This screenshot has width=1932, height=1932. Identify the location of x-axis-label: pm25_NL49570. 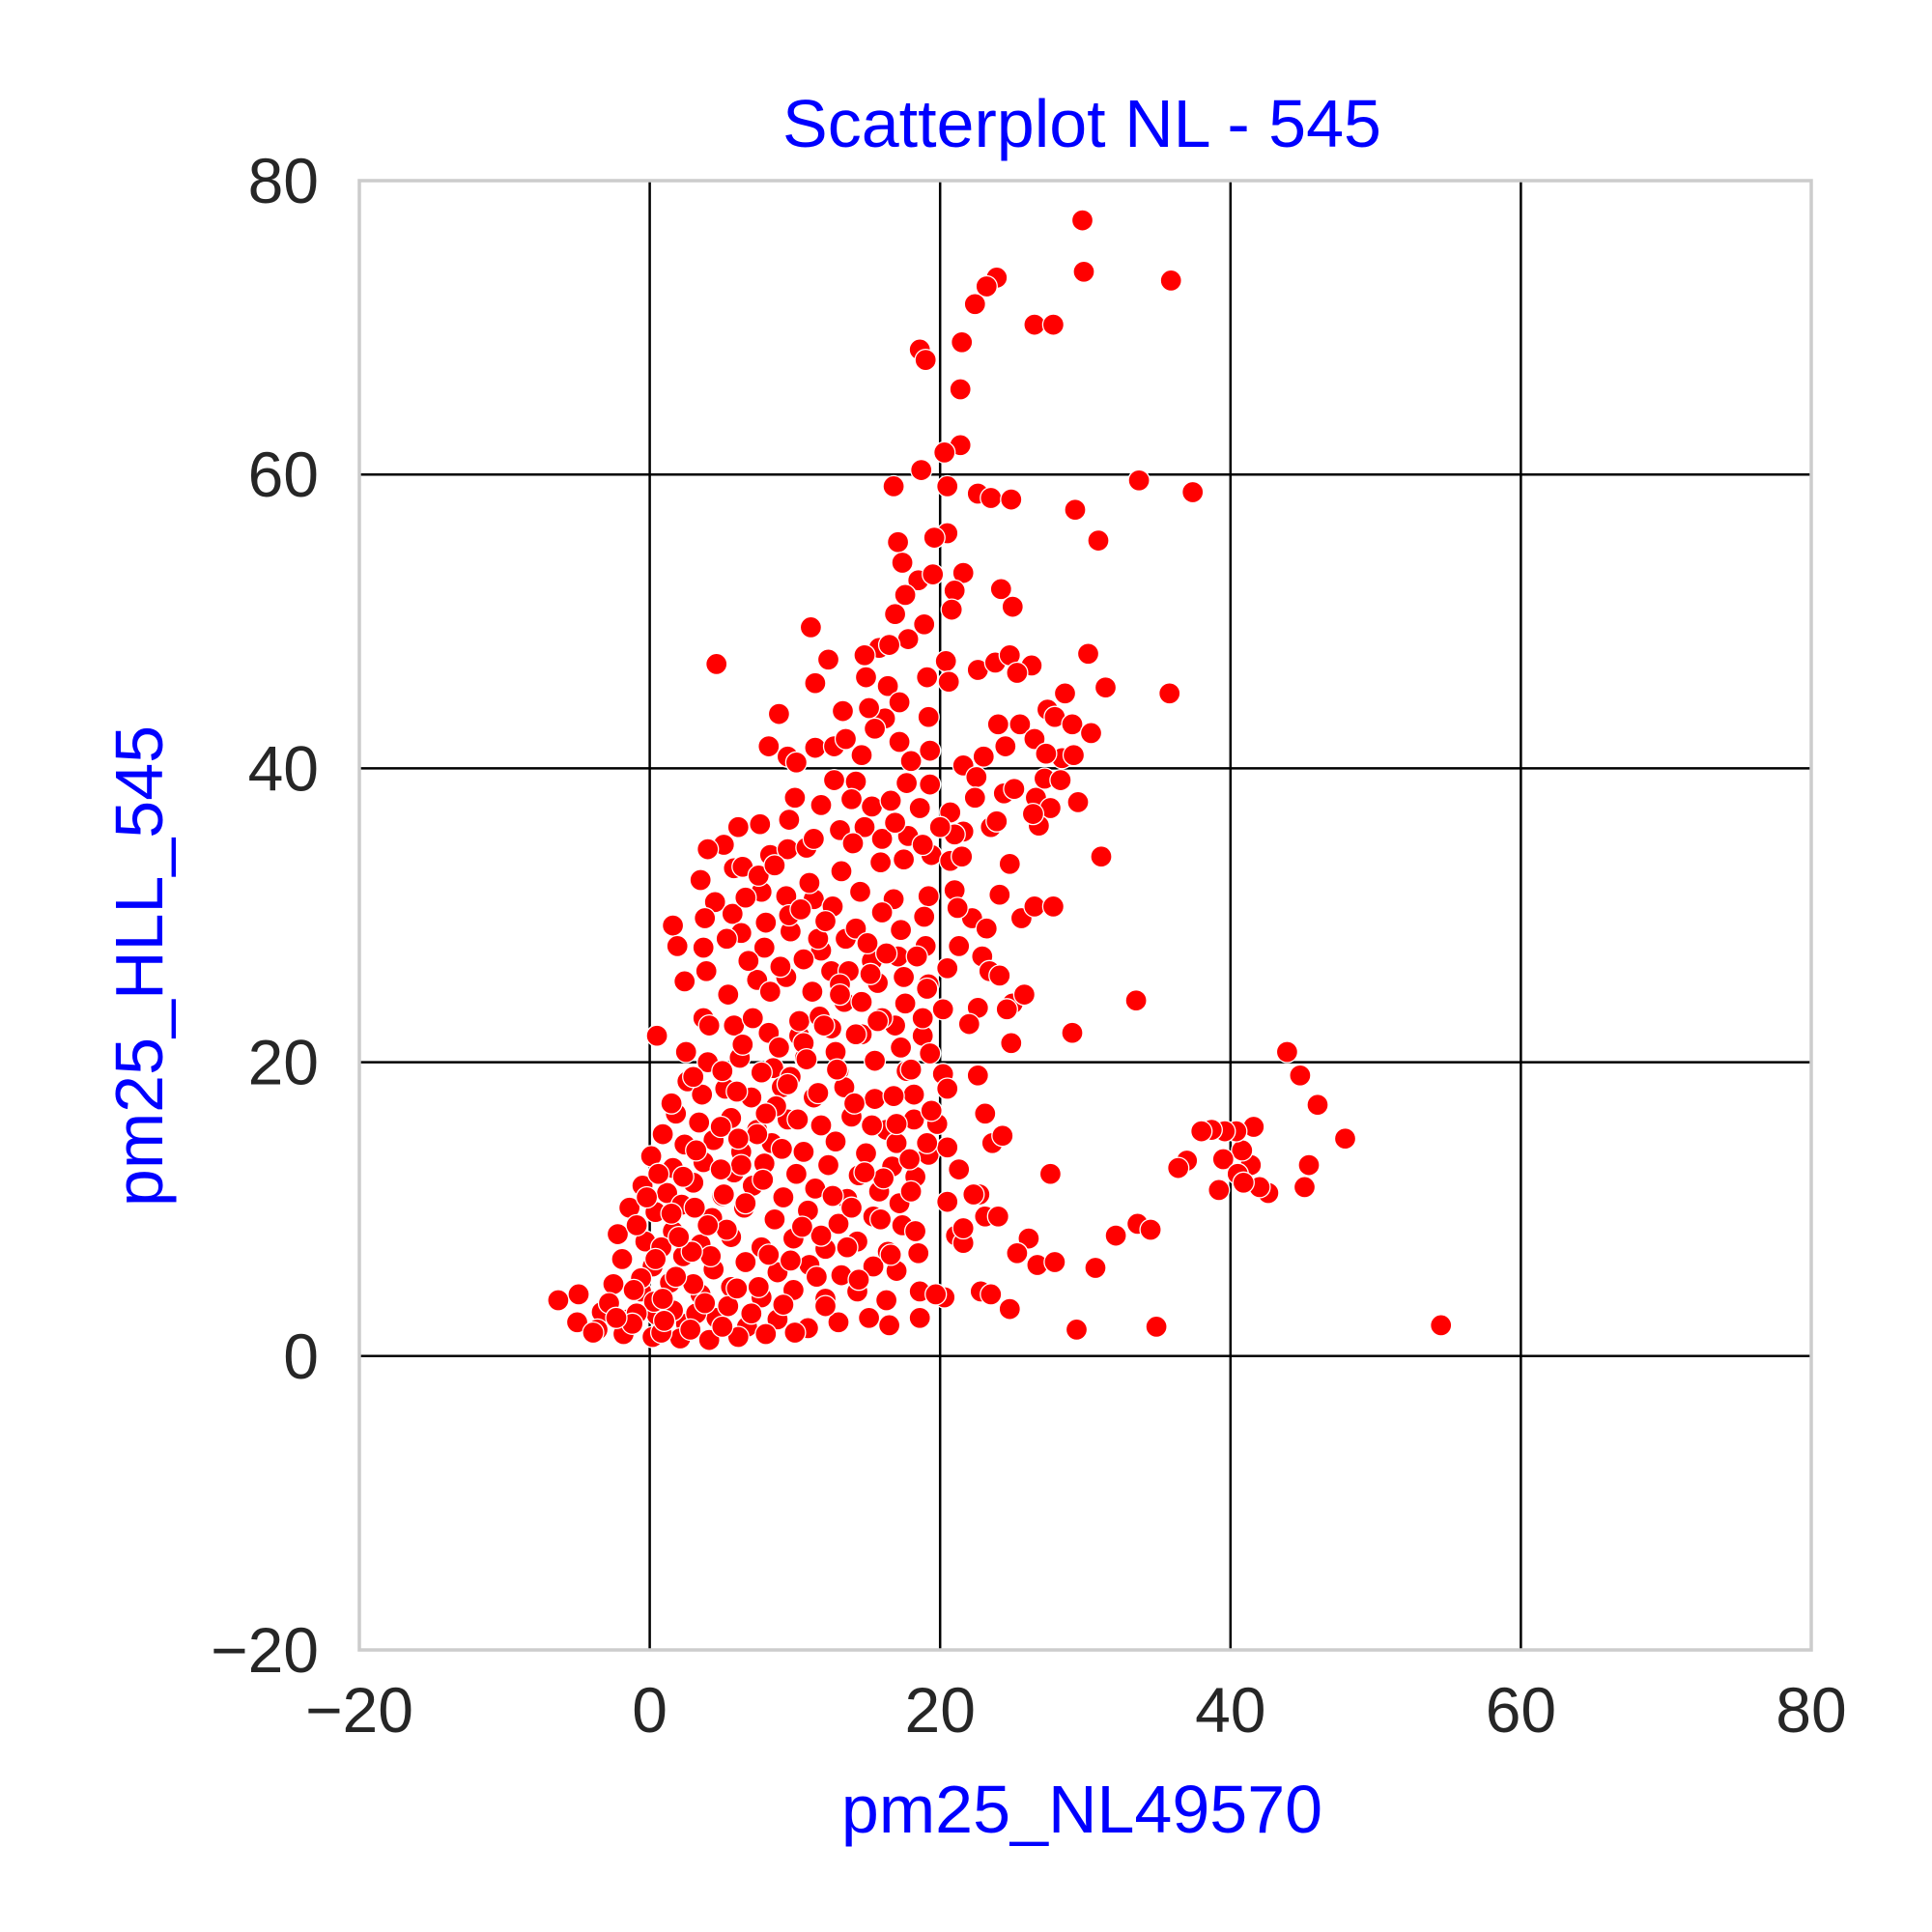
(1081, 1809).